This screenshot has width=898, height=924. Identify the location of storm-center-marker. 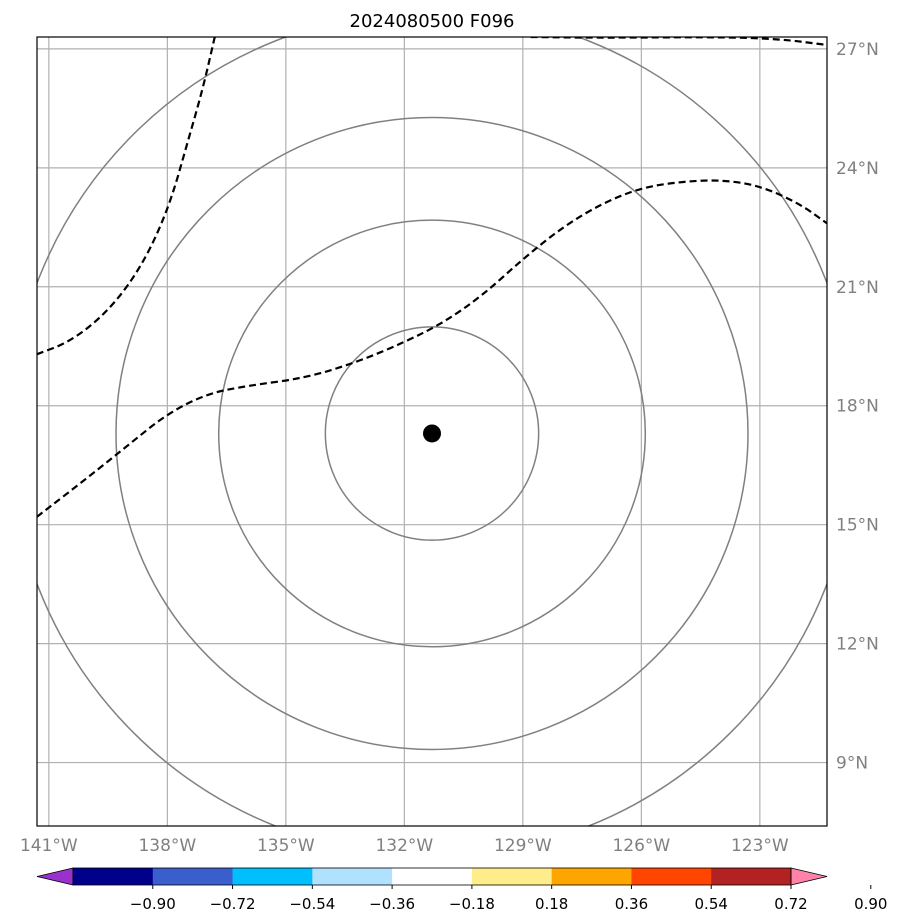
(432, 433).